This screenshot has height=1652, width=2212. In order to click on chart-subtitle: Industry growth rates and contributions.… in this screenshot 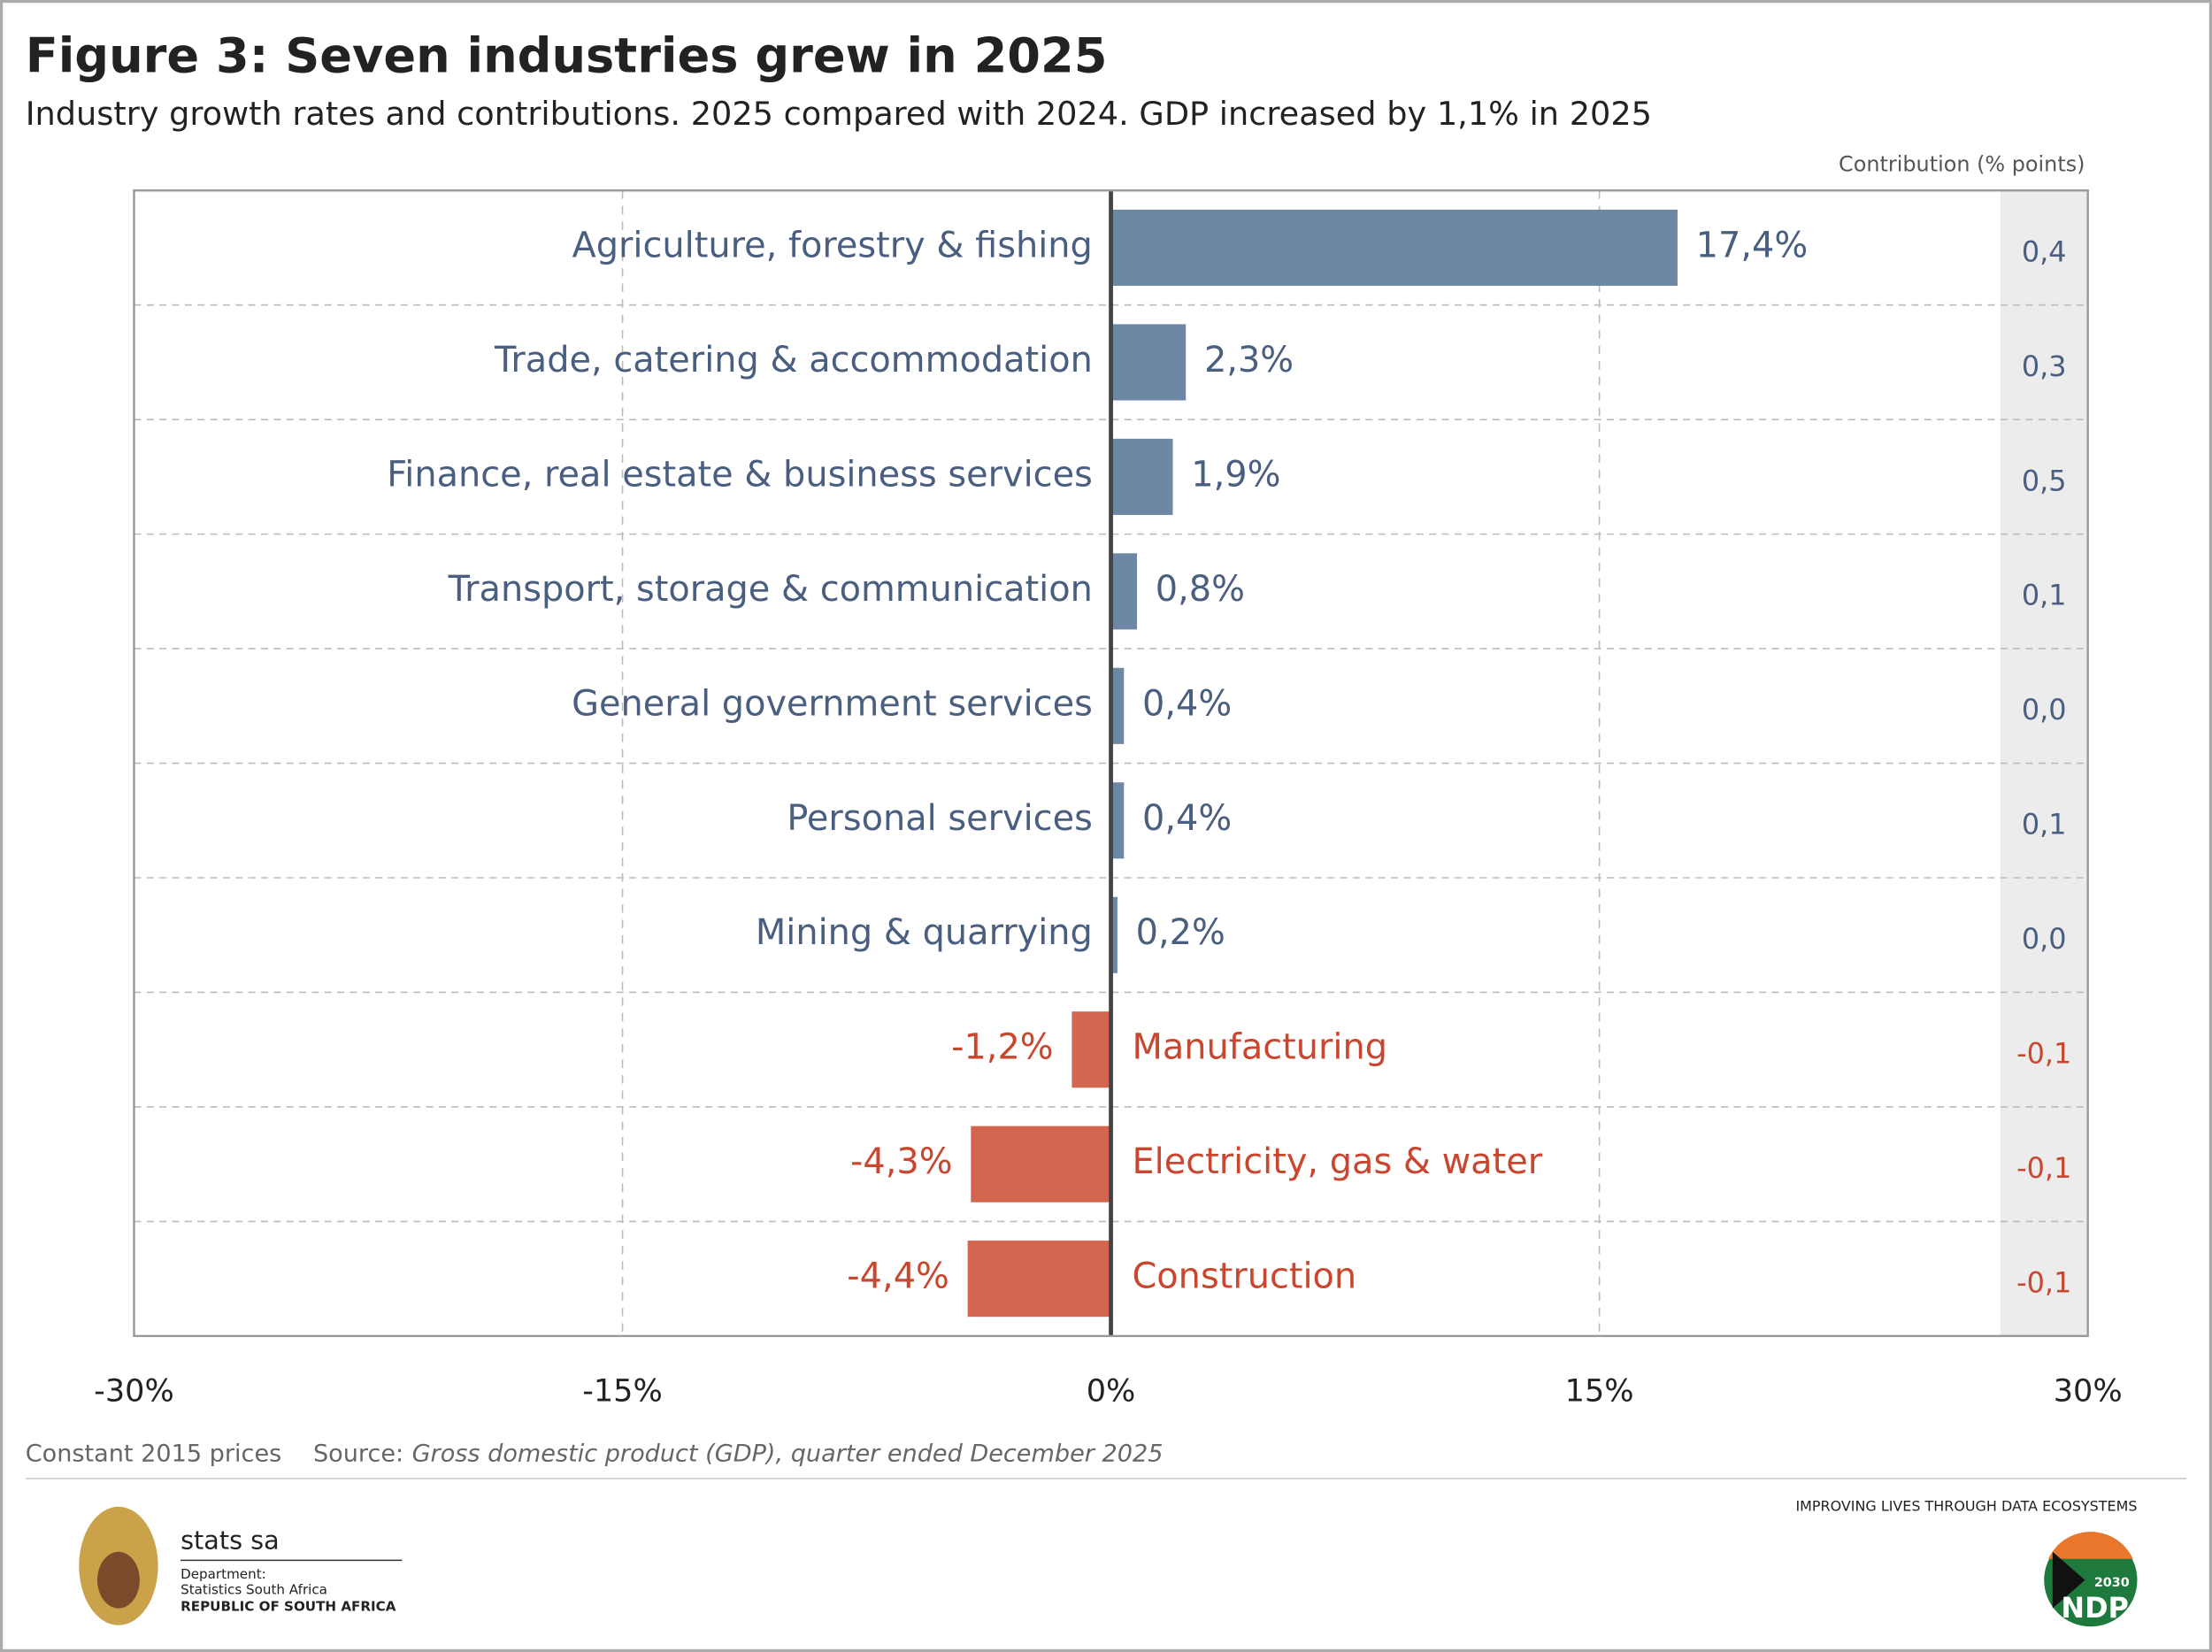, I will do `click(839, 114)`.